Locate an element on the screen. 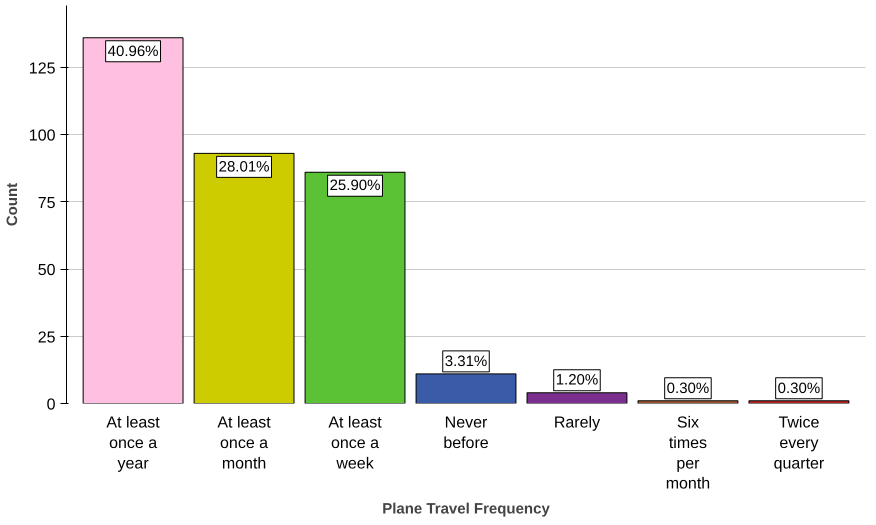  y-tick-label: 50 is located at coordinates (47, 271).